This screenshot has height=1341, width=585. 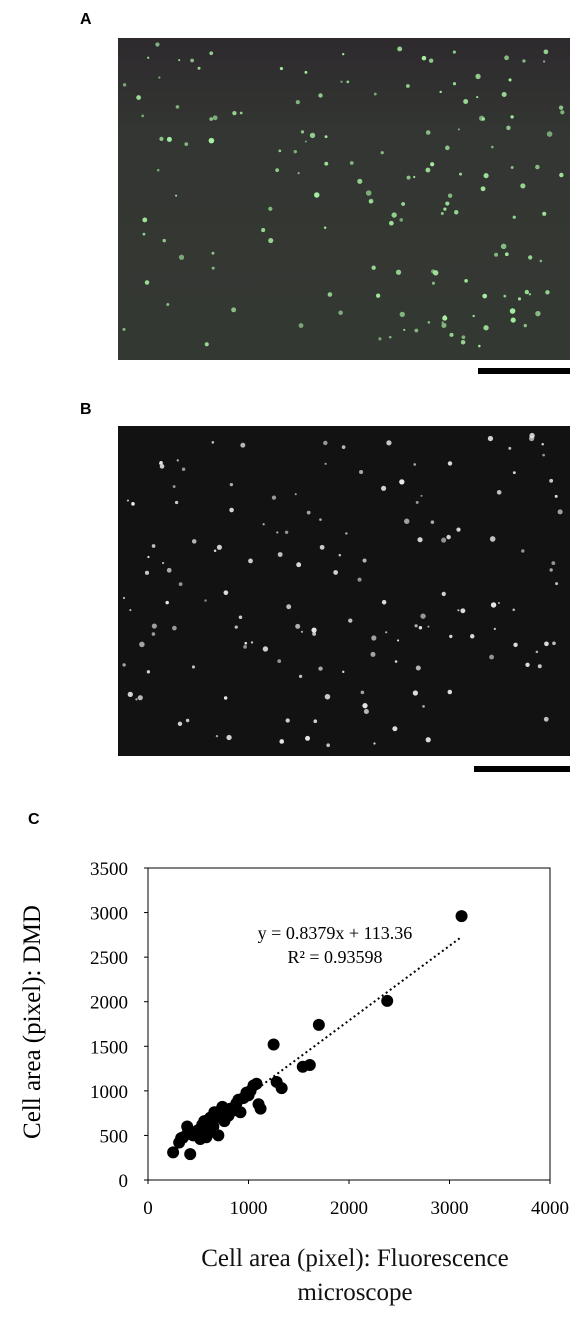 I want to click on scale-bar, so click(x=524, y=371).